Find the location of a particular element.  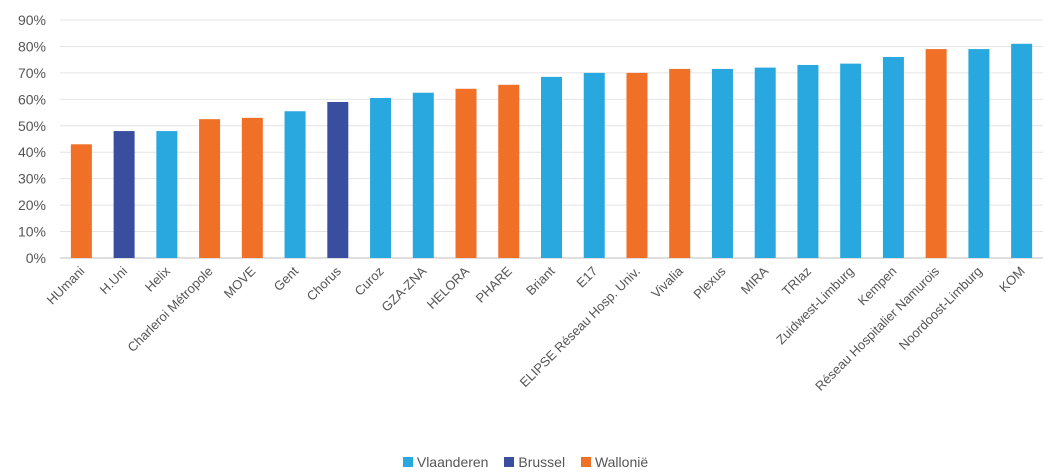

x-tick-label: HUmani is located at coordinates (66, 285).